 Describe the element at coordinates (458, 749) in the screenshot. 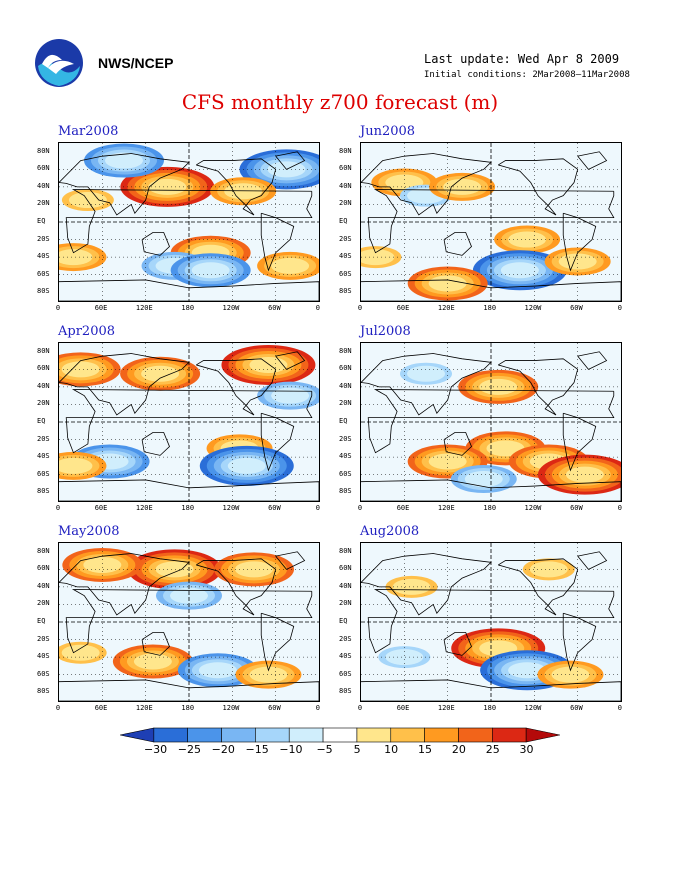

I see `colorbar-tick-label: 20` at that location.